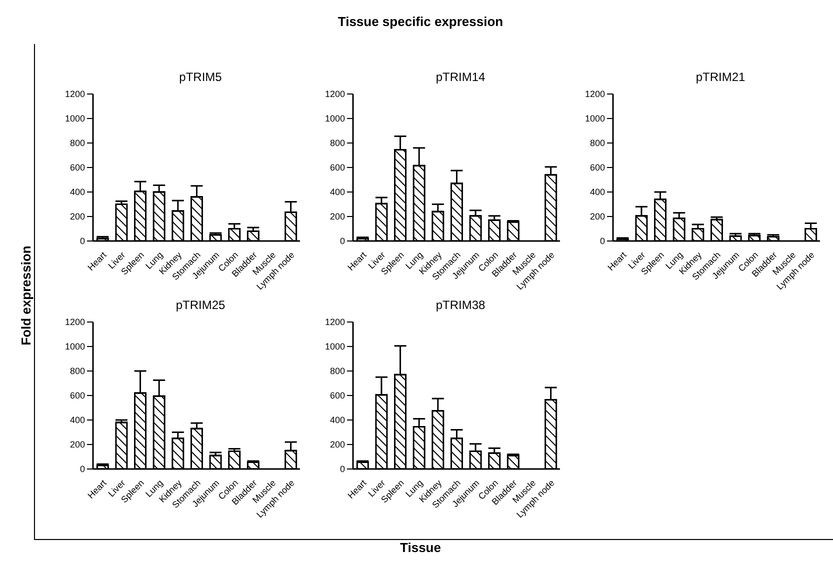 This screenshot has height=567, width=833. Describe the element at coordinates (720, 78) in the screenshot. I see `chart-title: pTRIM21` at that location.